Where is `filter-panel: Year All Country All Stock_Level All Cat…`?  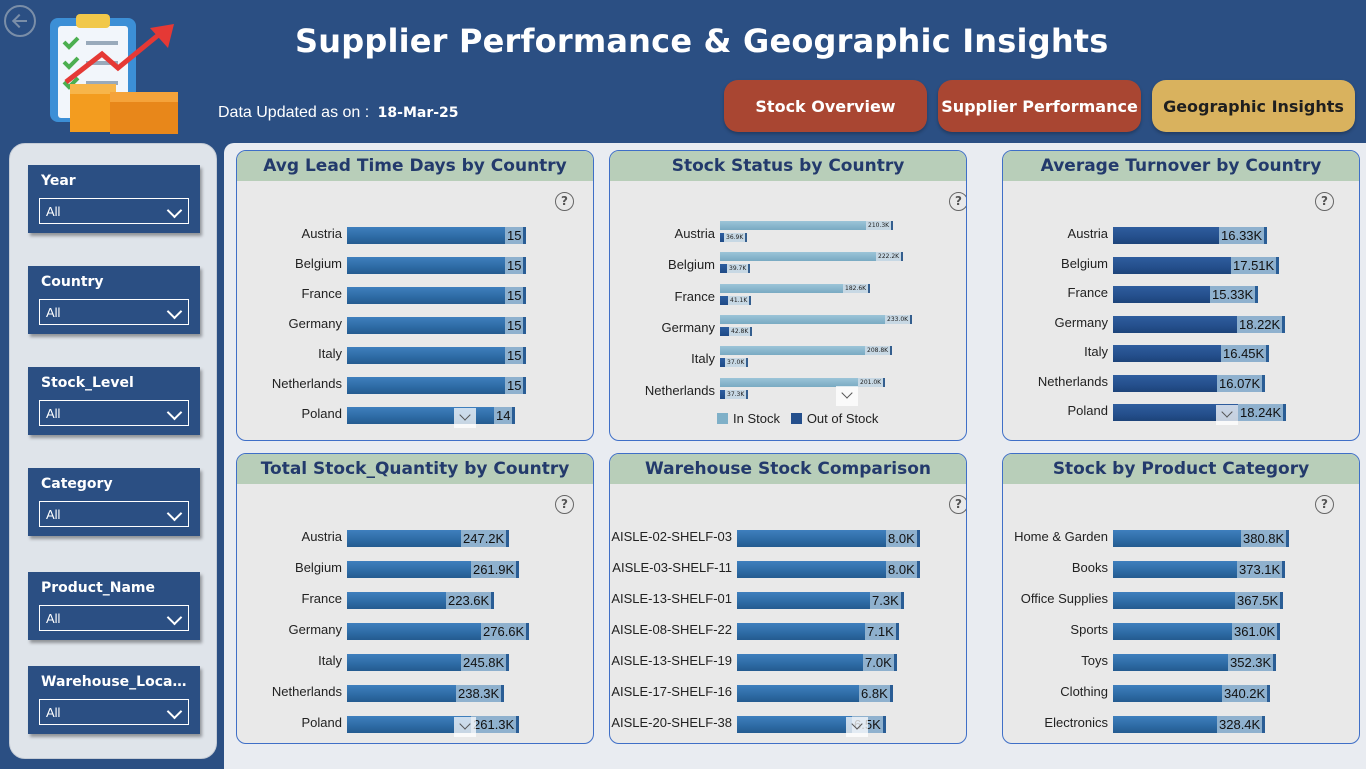 filter-panel: Year All Country All Stock_Level All Cat… is located at coordinates (113, 451).